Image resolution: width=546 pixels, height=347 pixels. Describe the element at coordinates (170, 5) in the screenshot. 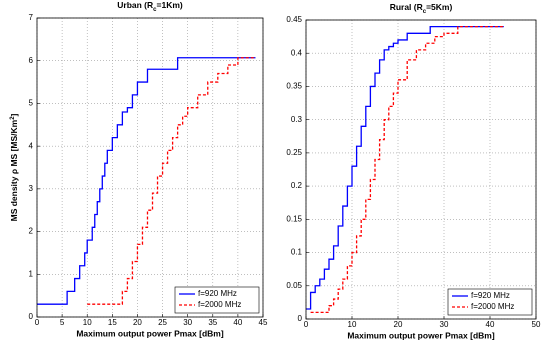

I see `title-part: =1Km)` at that location.